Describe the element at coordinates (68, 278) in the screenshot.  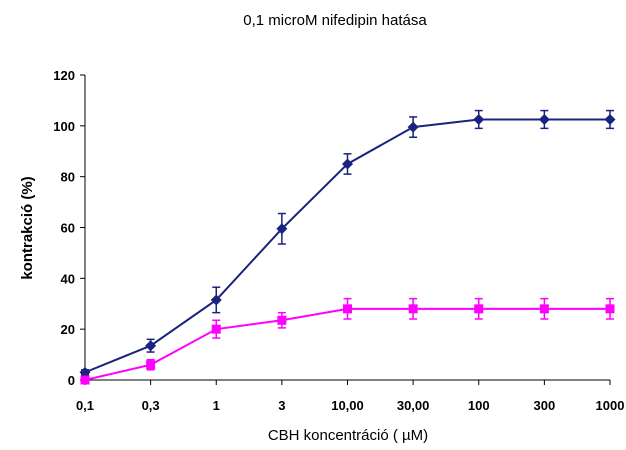
I see `y-tick-label: 40` at that location.